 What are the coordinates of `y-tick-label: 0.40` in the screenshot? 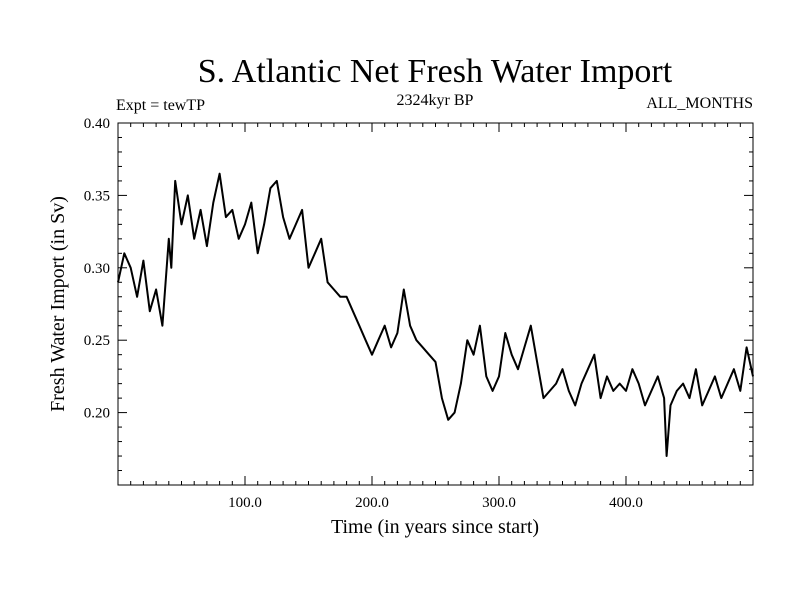 It's located at (97, 124).